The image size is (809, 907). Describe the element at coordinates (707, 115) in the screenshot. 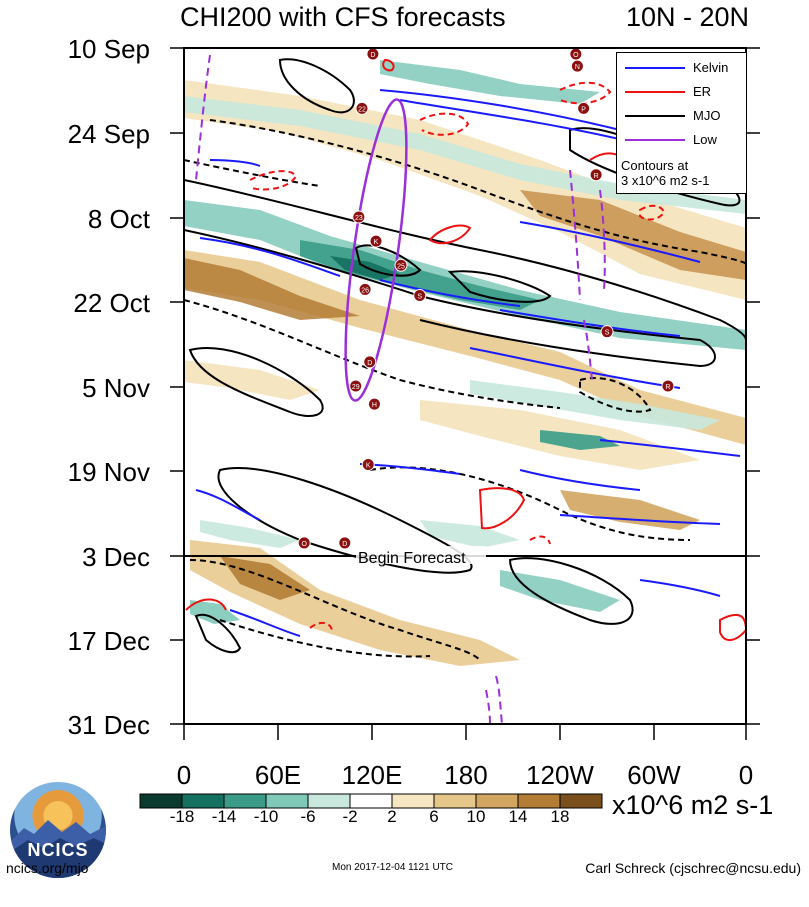

I see `legend-label: MJO` at that location.